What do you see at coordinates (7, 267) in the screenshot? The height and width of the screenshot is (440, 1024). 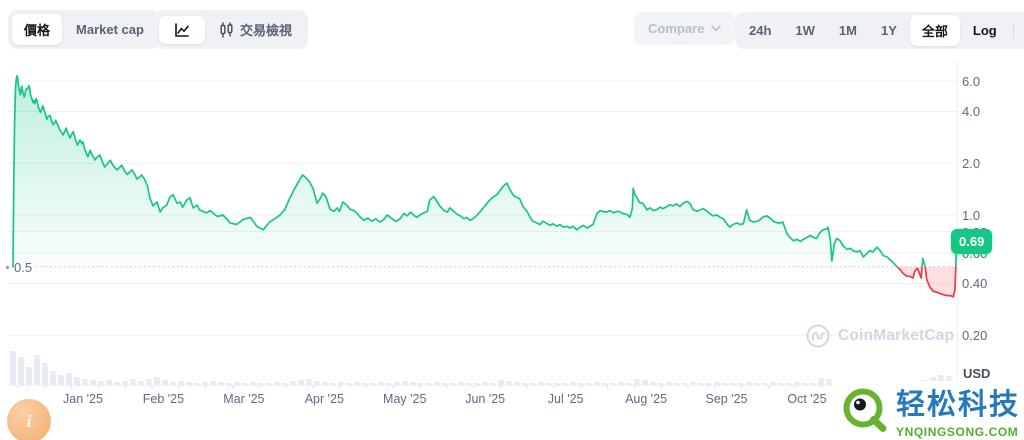 I see `series-start-dot` at bounding box center [7, 267].